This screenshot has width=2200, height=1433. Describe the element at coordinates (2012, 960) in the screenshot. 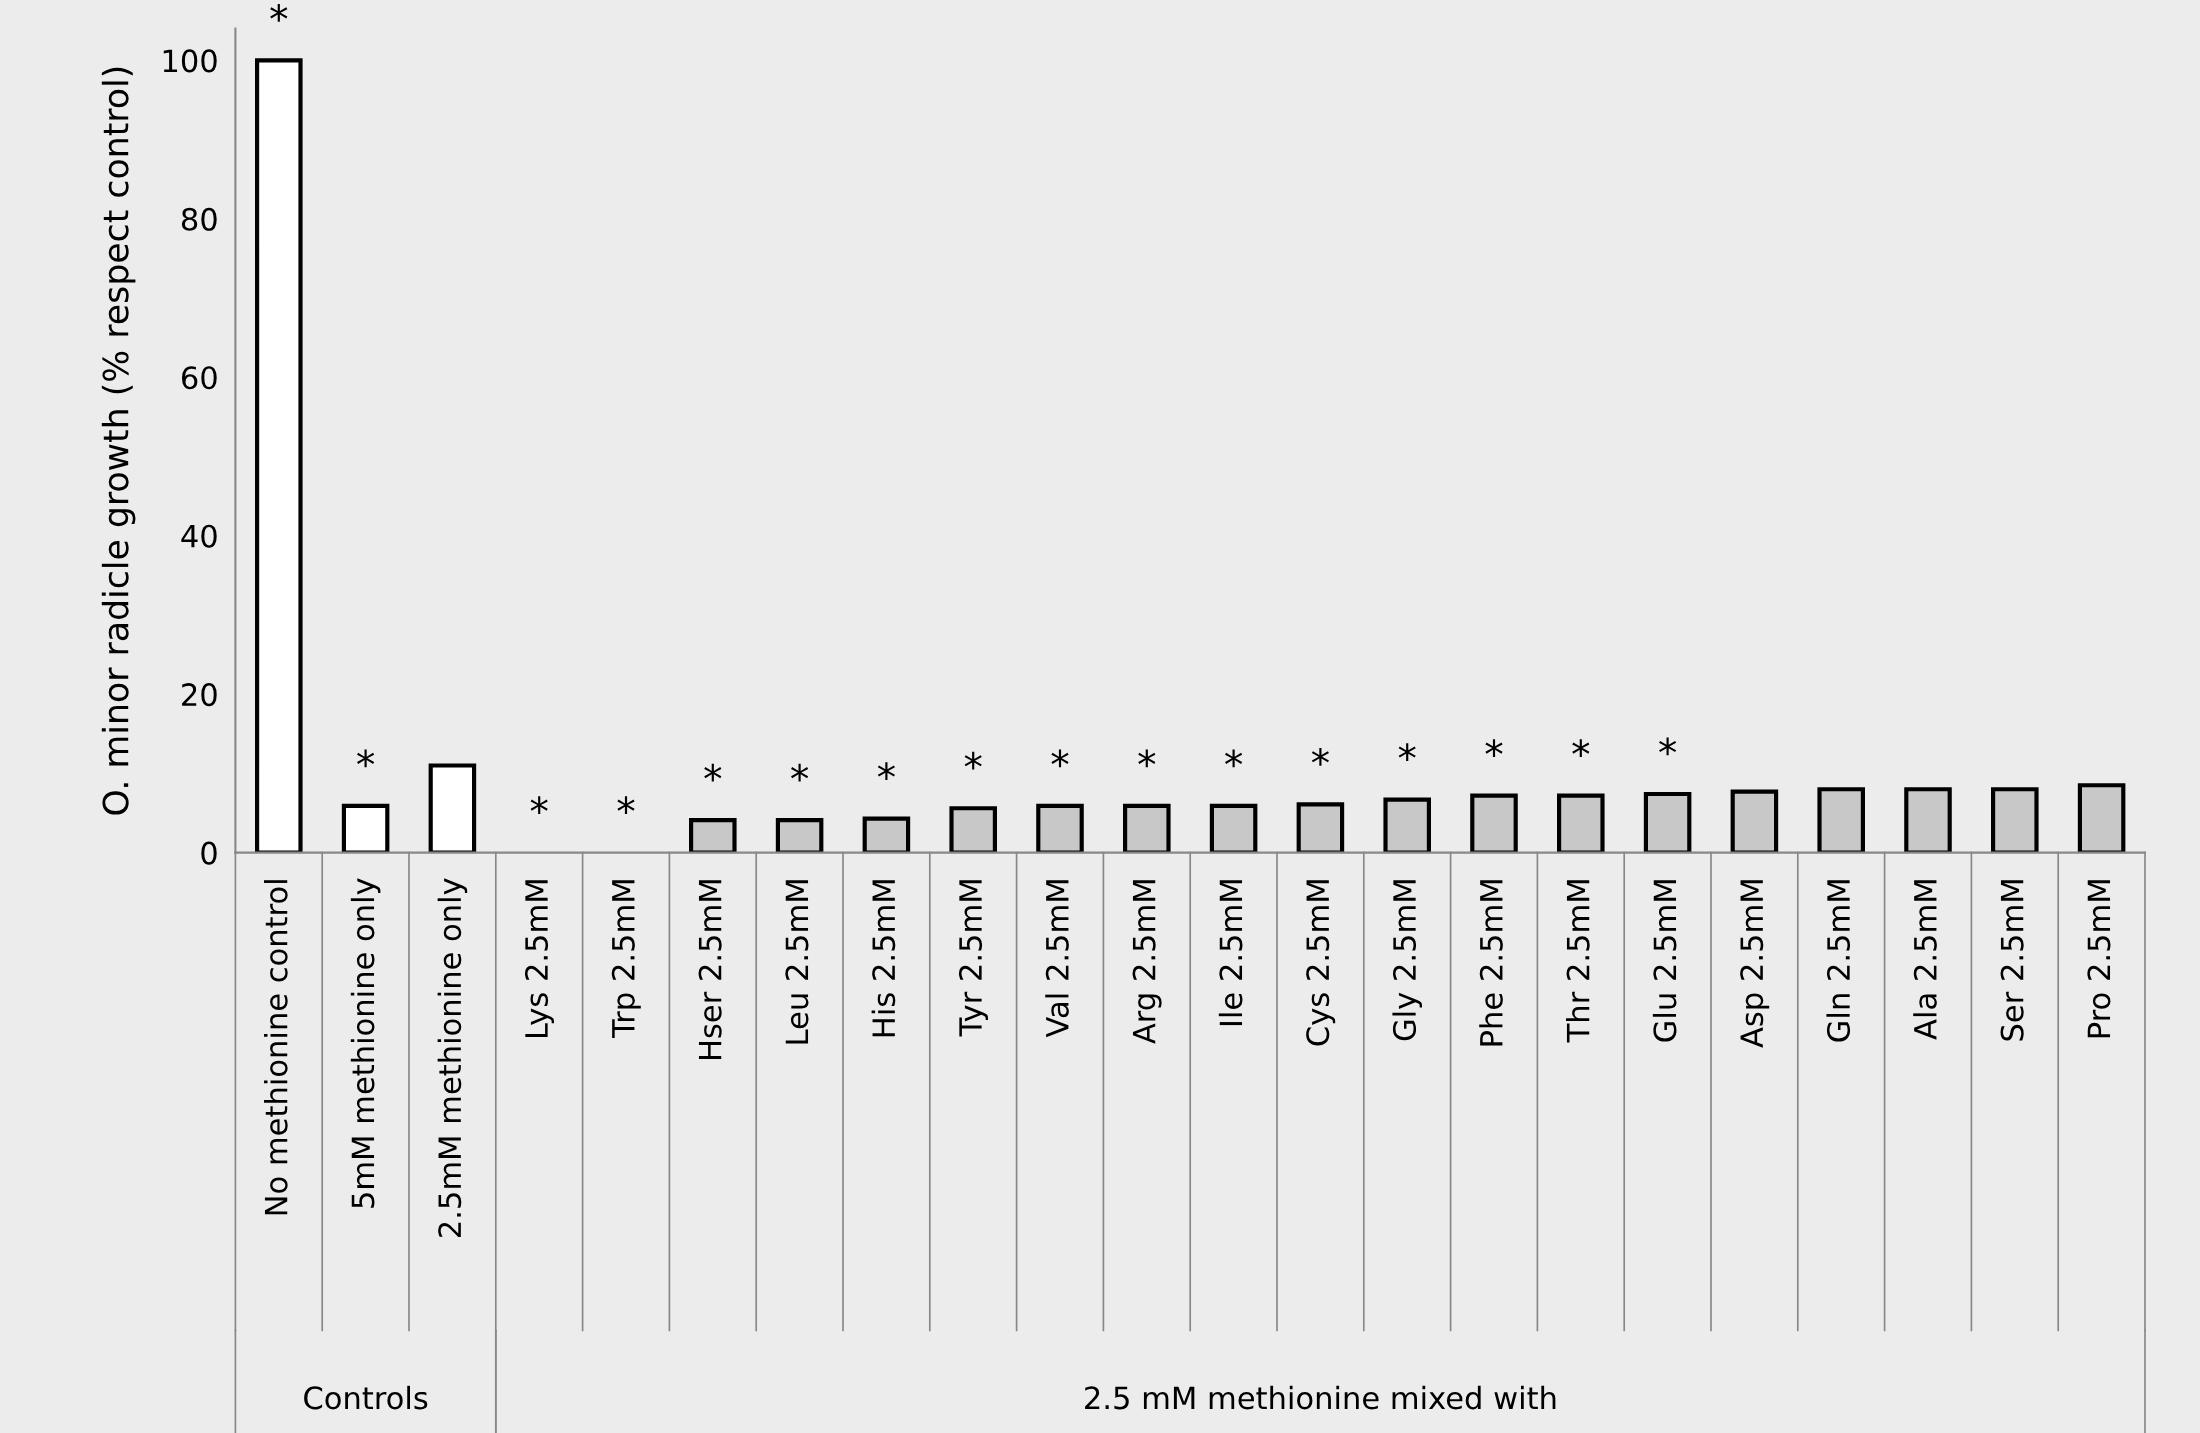

I see `x-tick-label: Ser 2.5mM` at that location.